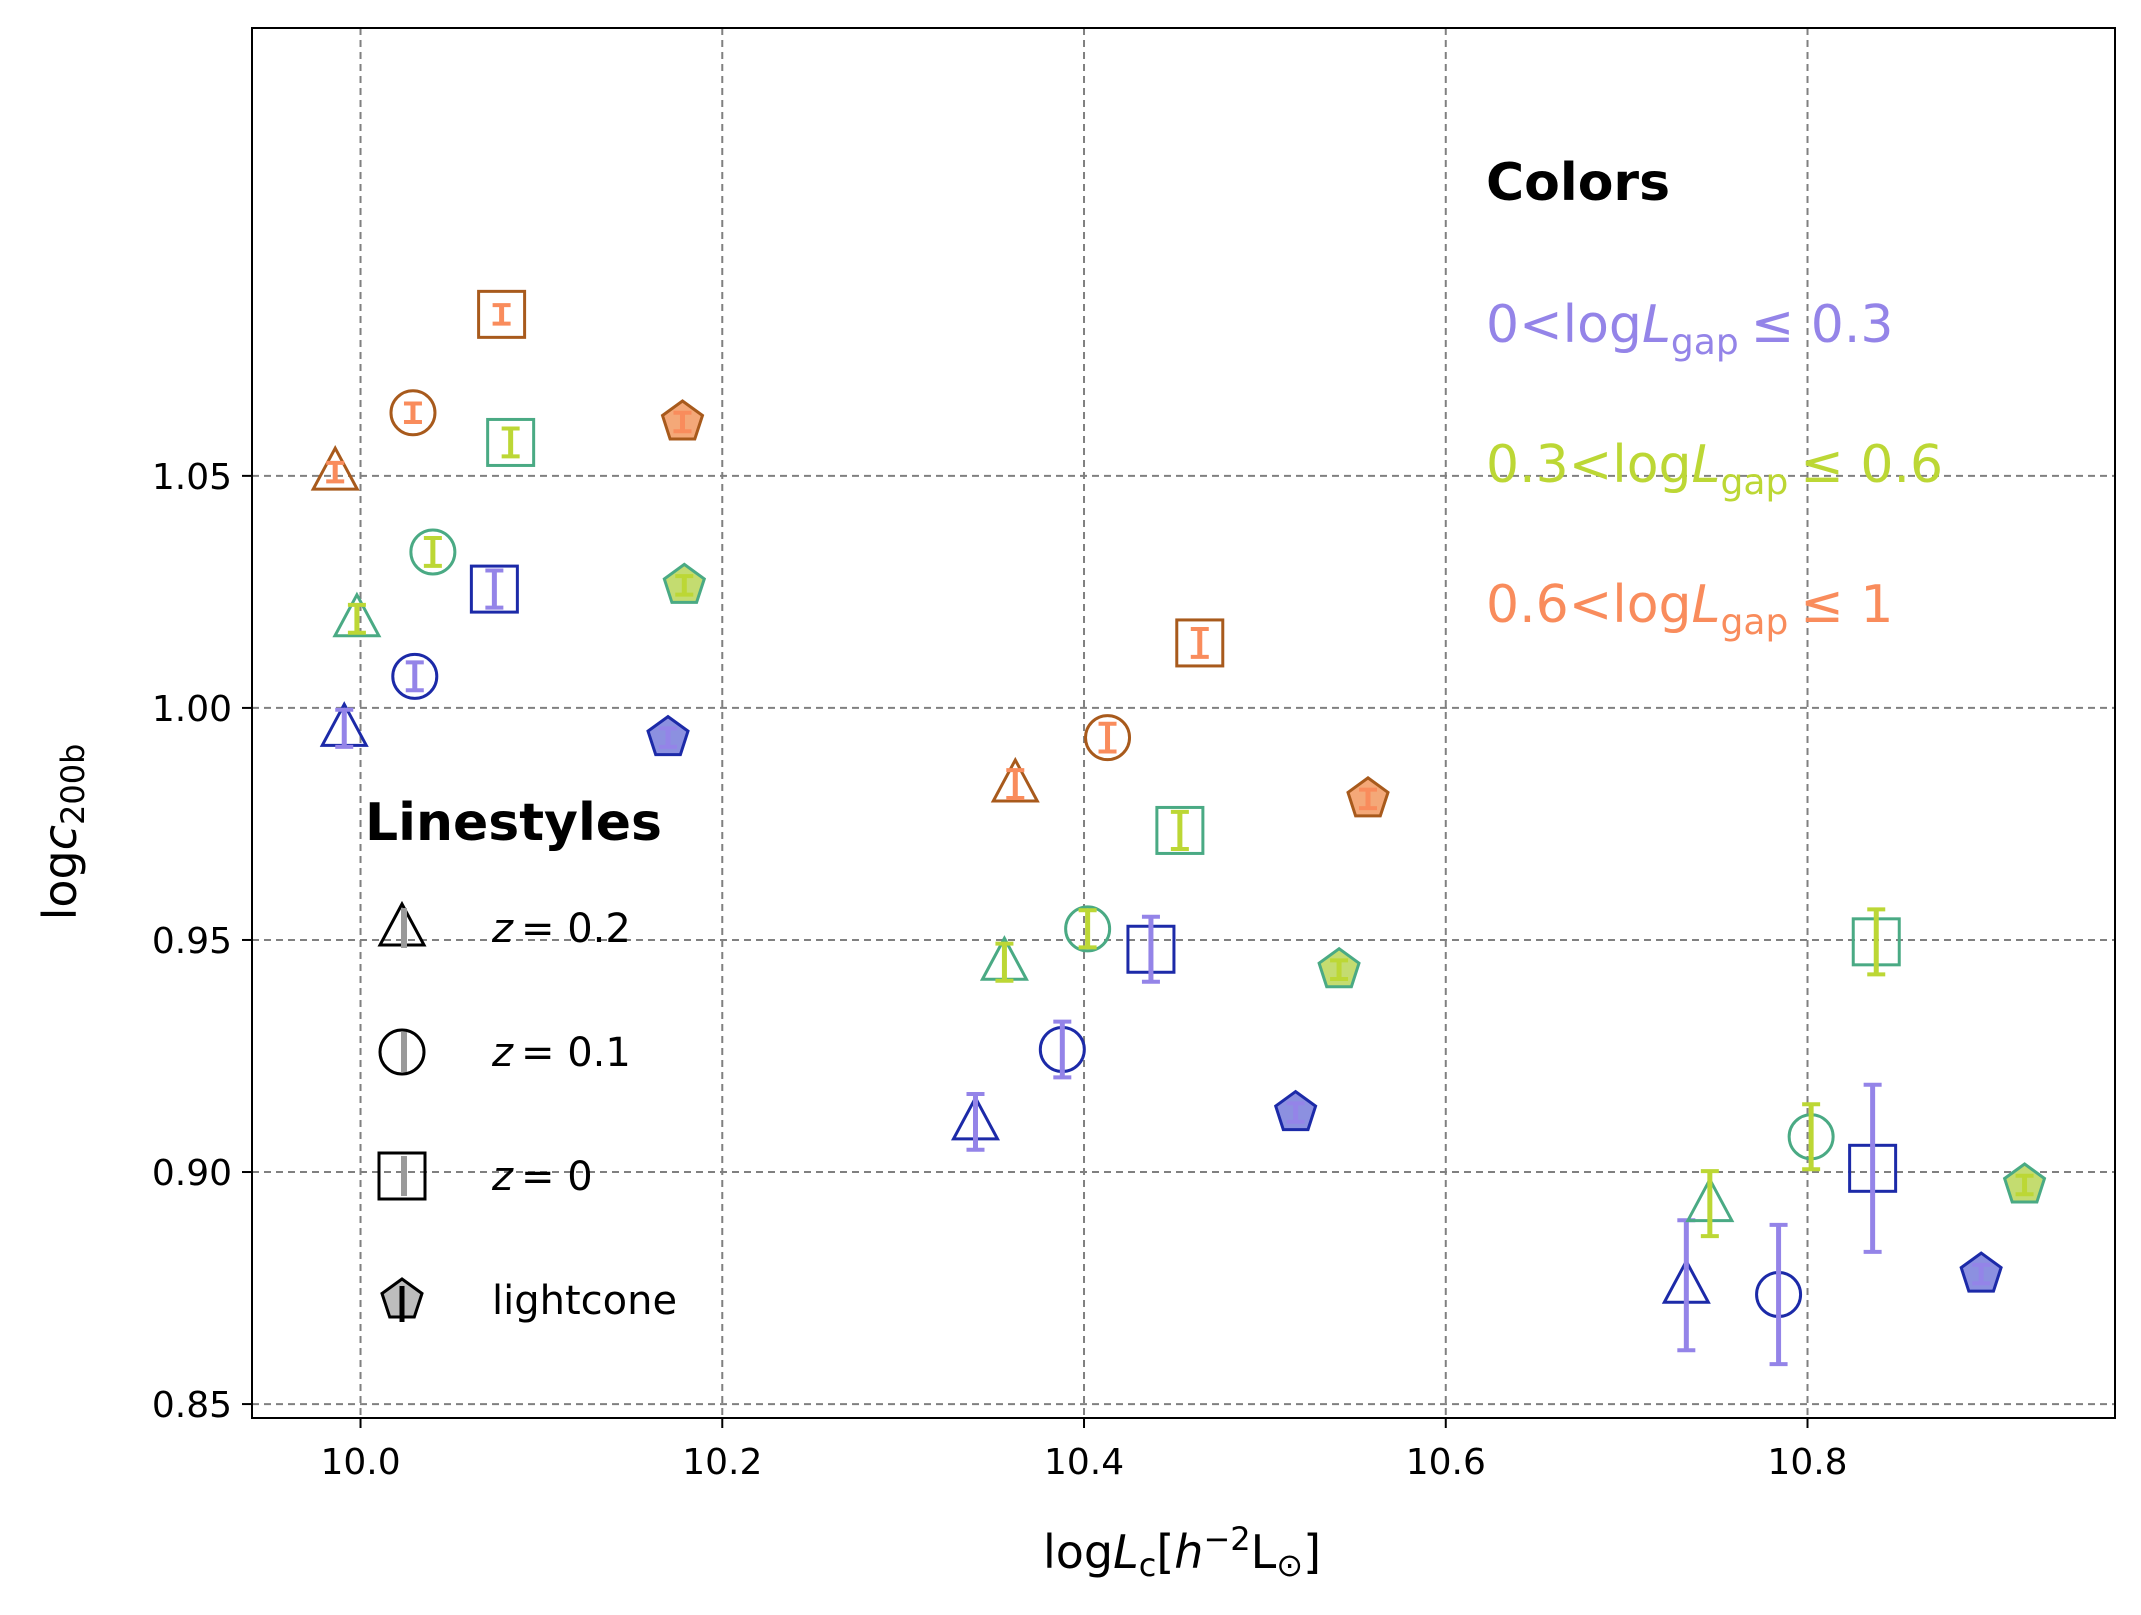 This screenshot has width=2141, height=1615. Describe the element at coordinates (62, 832) in the screenshot. I see `y-axis-label: logc200b` at that location.